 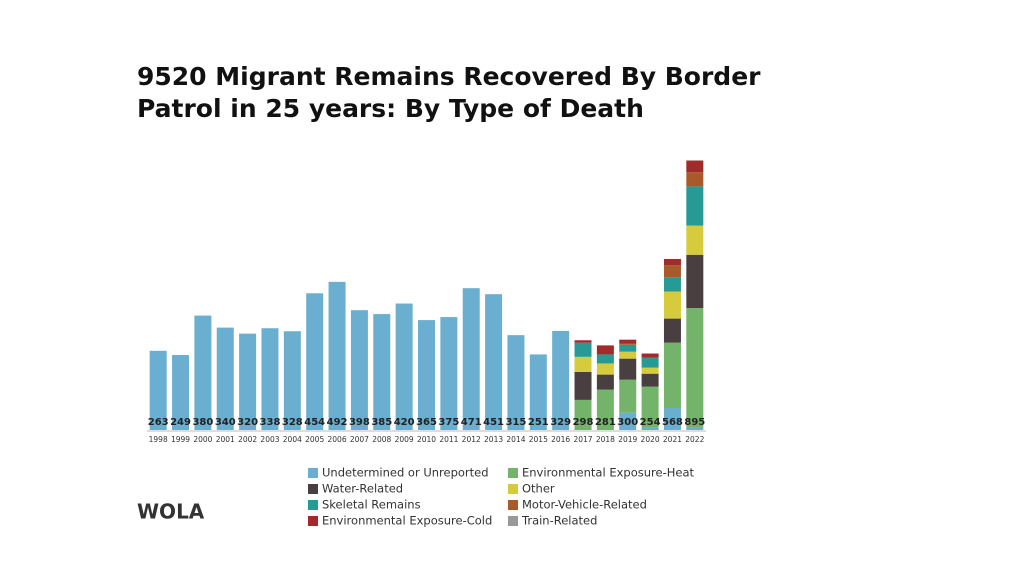 I want to click on total-label: 249, so click(x=180, y=422).